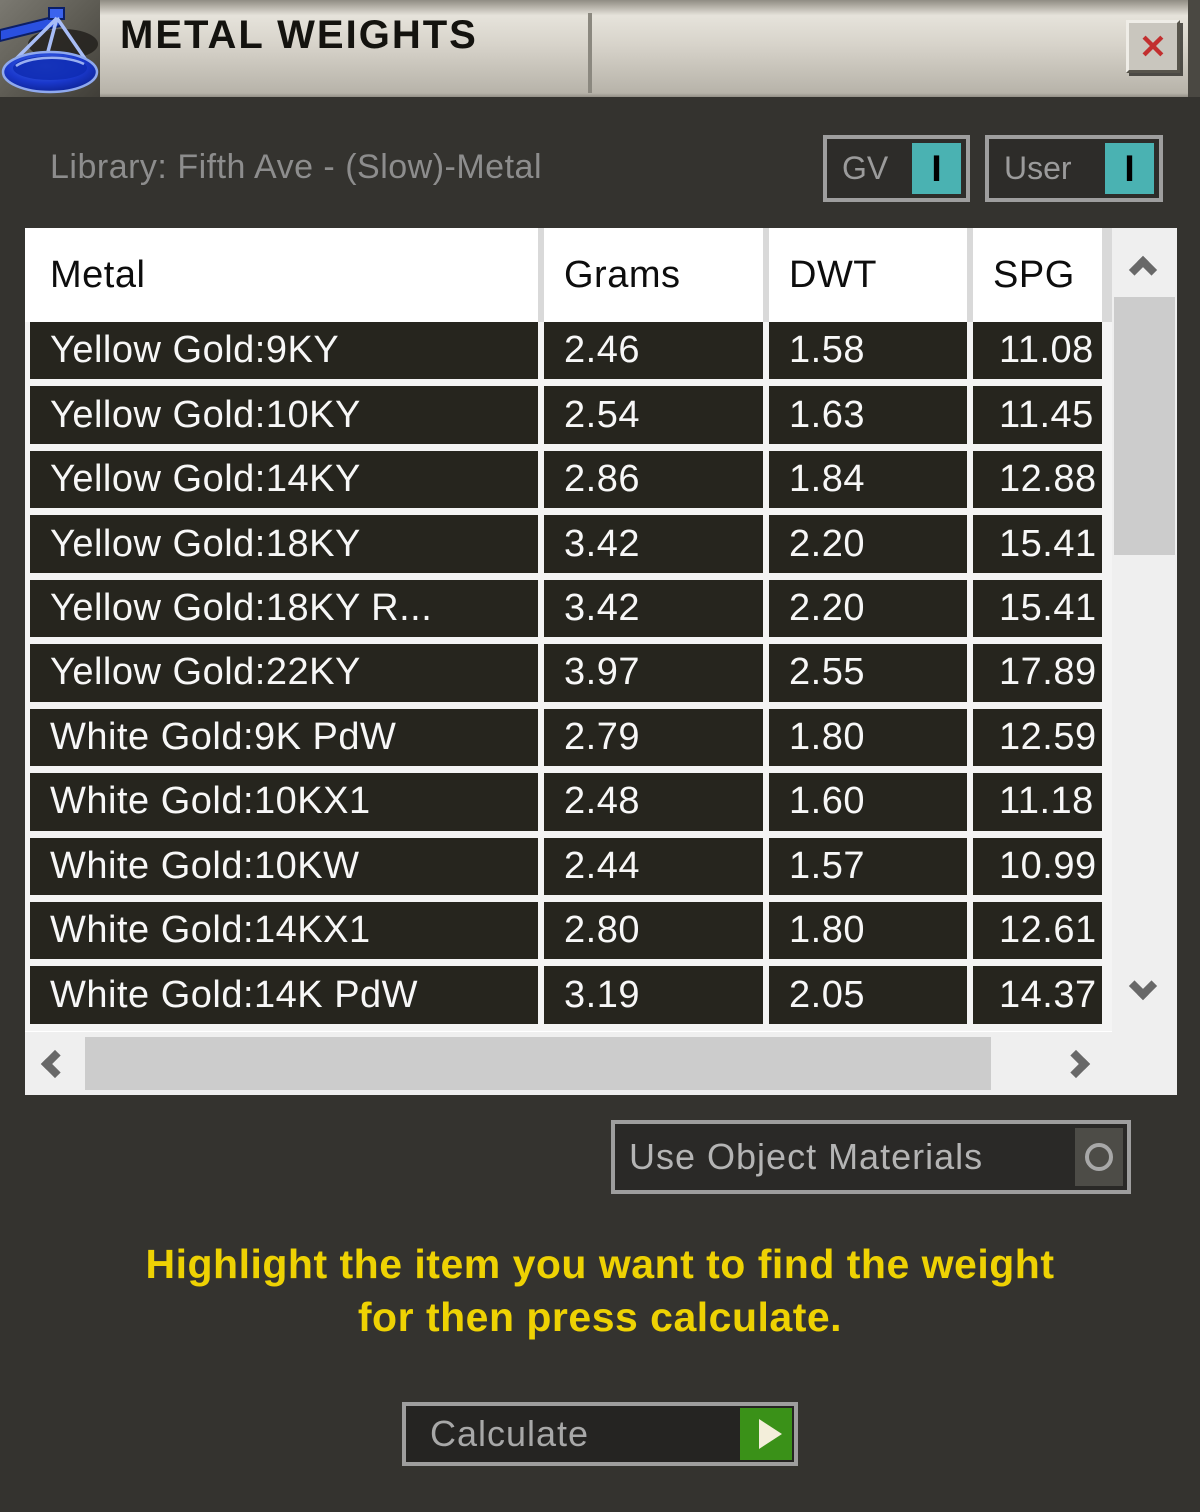  What do you see at coordinates (510, 1433) in the screenshot?
I see `calculate-button-label: Calculate` at bounding box center [510, 1433].